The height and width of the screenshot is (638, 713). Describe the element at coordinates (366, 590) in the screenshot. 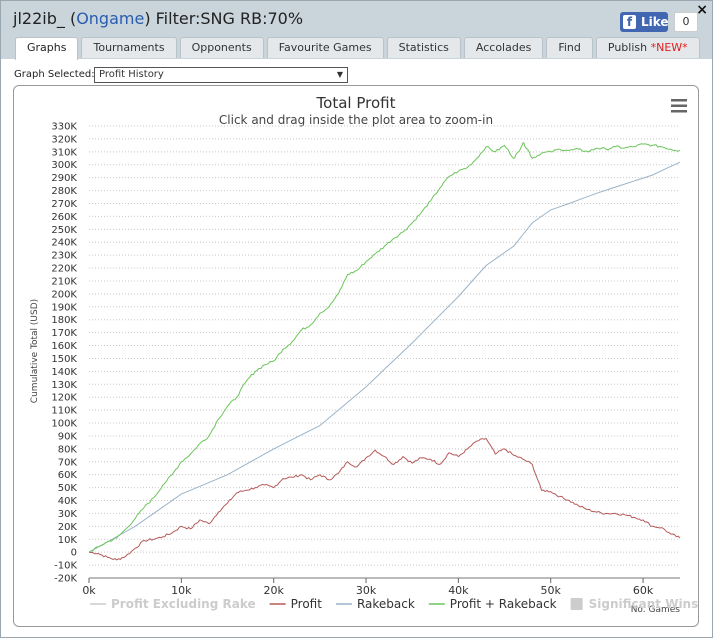

I see `x-tick-label: 30k` at that location.